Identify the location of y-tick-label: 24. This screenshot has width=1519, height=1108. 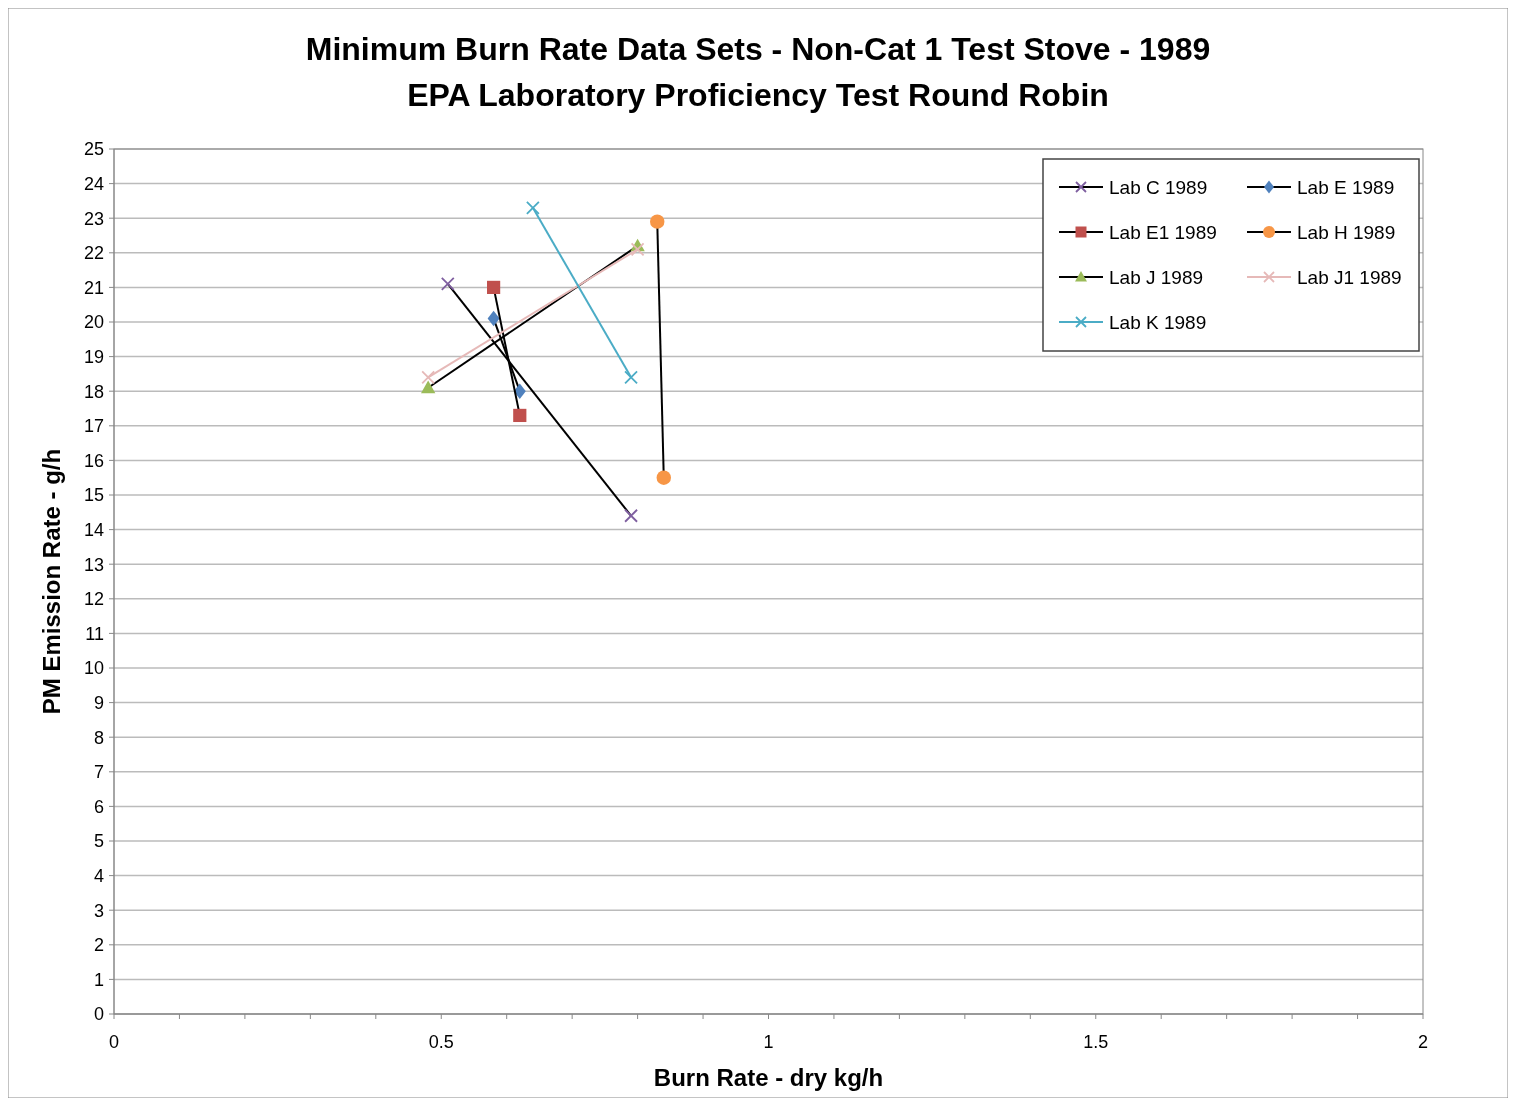
(93, 183).